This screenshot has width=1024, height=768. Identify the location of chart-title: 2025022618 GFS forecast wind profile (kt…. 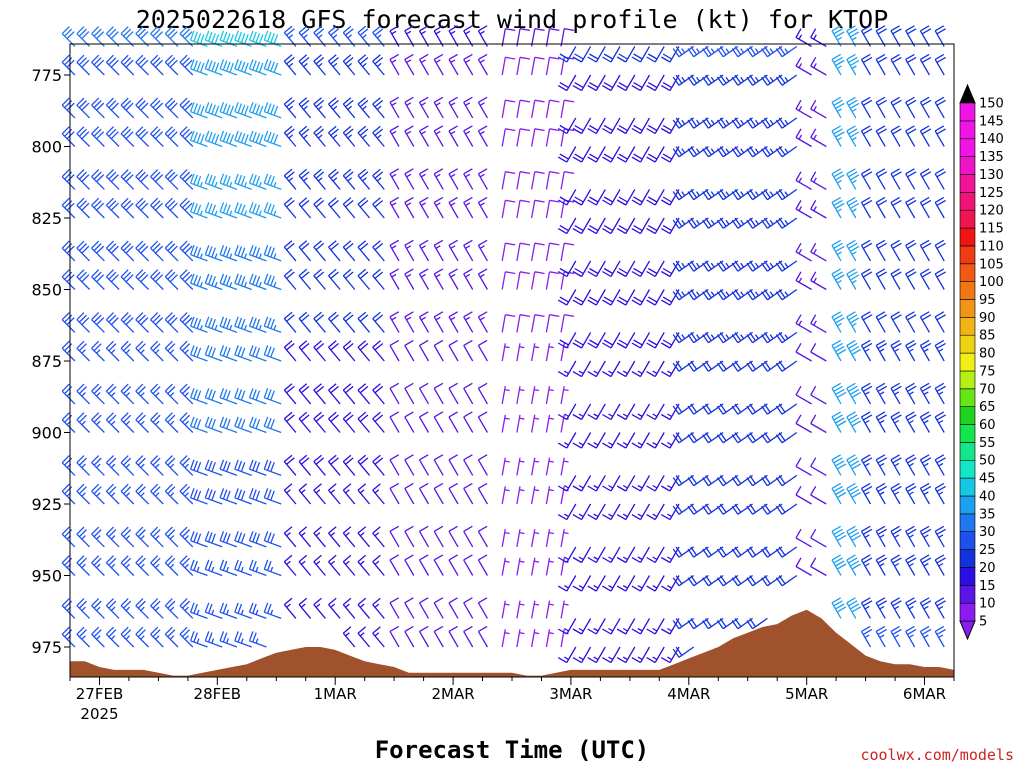
(512, 19).